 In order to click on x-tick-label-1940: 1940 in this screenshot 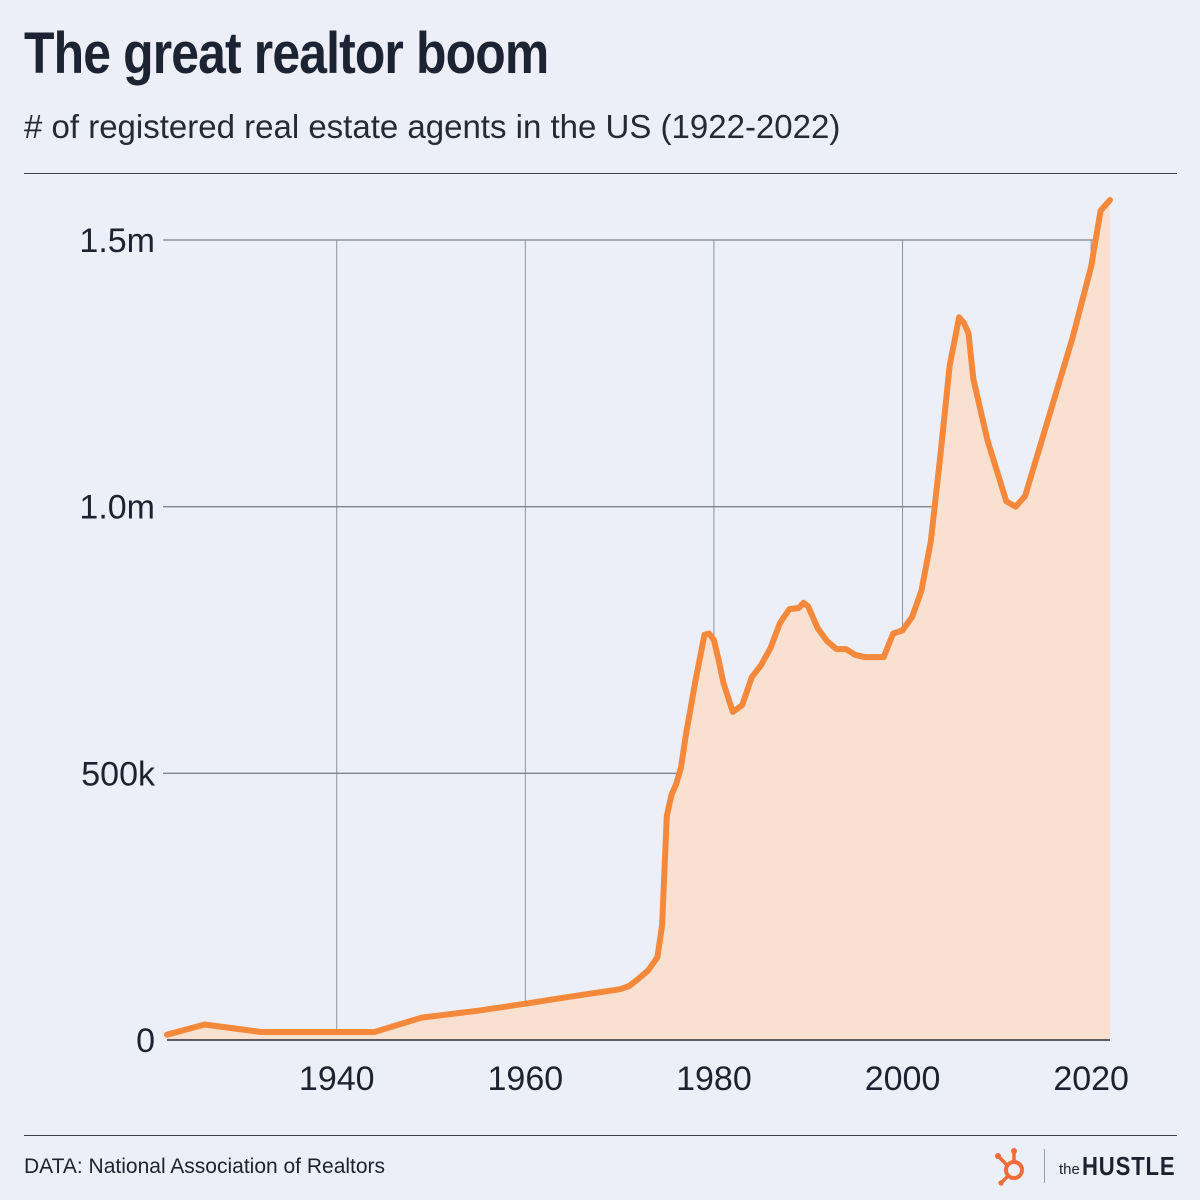, I will do `click(337, 1079)`.